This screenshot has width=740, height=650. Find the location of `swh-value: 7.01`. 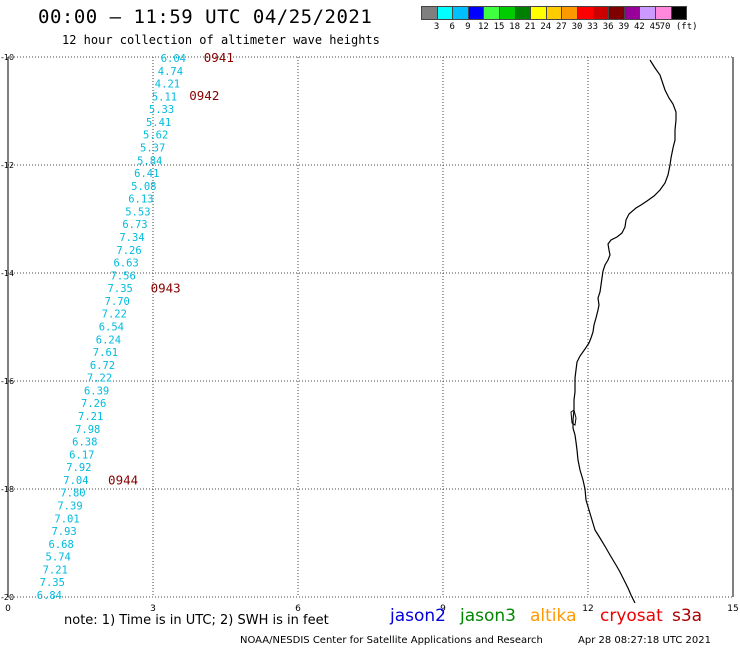

swh-value: 7.01 is located at coordinates (66, 519).